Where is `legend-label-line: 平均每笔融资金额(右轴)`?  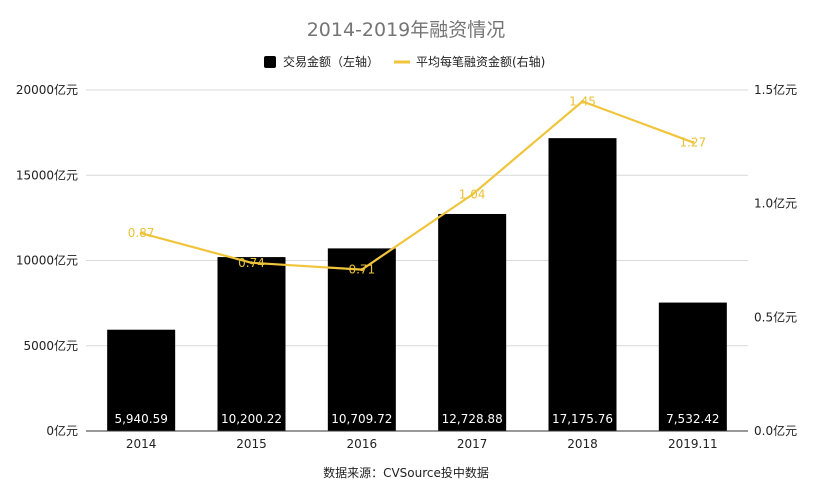 legend-label-line: 平均每笔融资金额(右轴) is located at coordinates (480, 61).